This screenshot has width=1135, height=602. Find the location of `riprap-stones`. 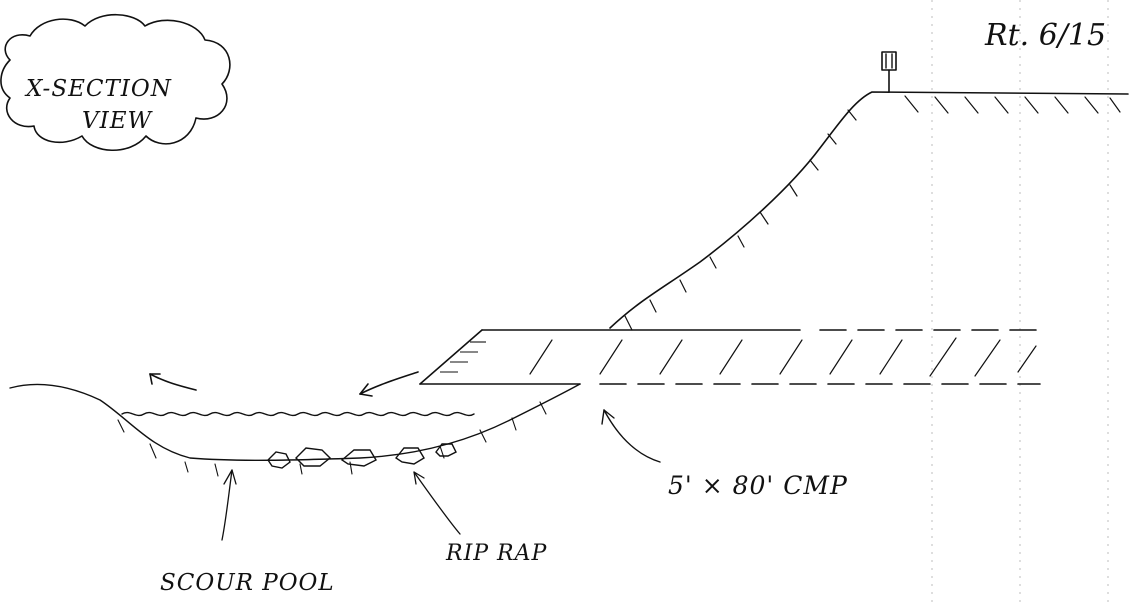

riprap-stones is located at coordinates (362, 456).